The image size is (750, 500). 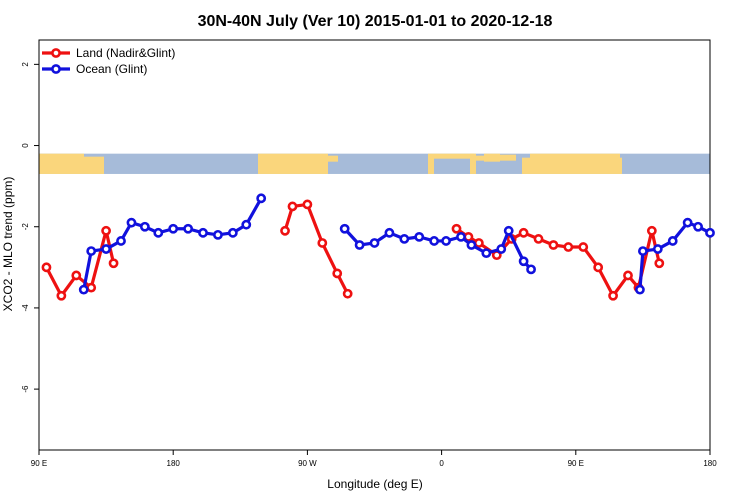 I want to click on y-tick-label: 2, so click(x=25, y=64).